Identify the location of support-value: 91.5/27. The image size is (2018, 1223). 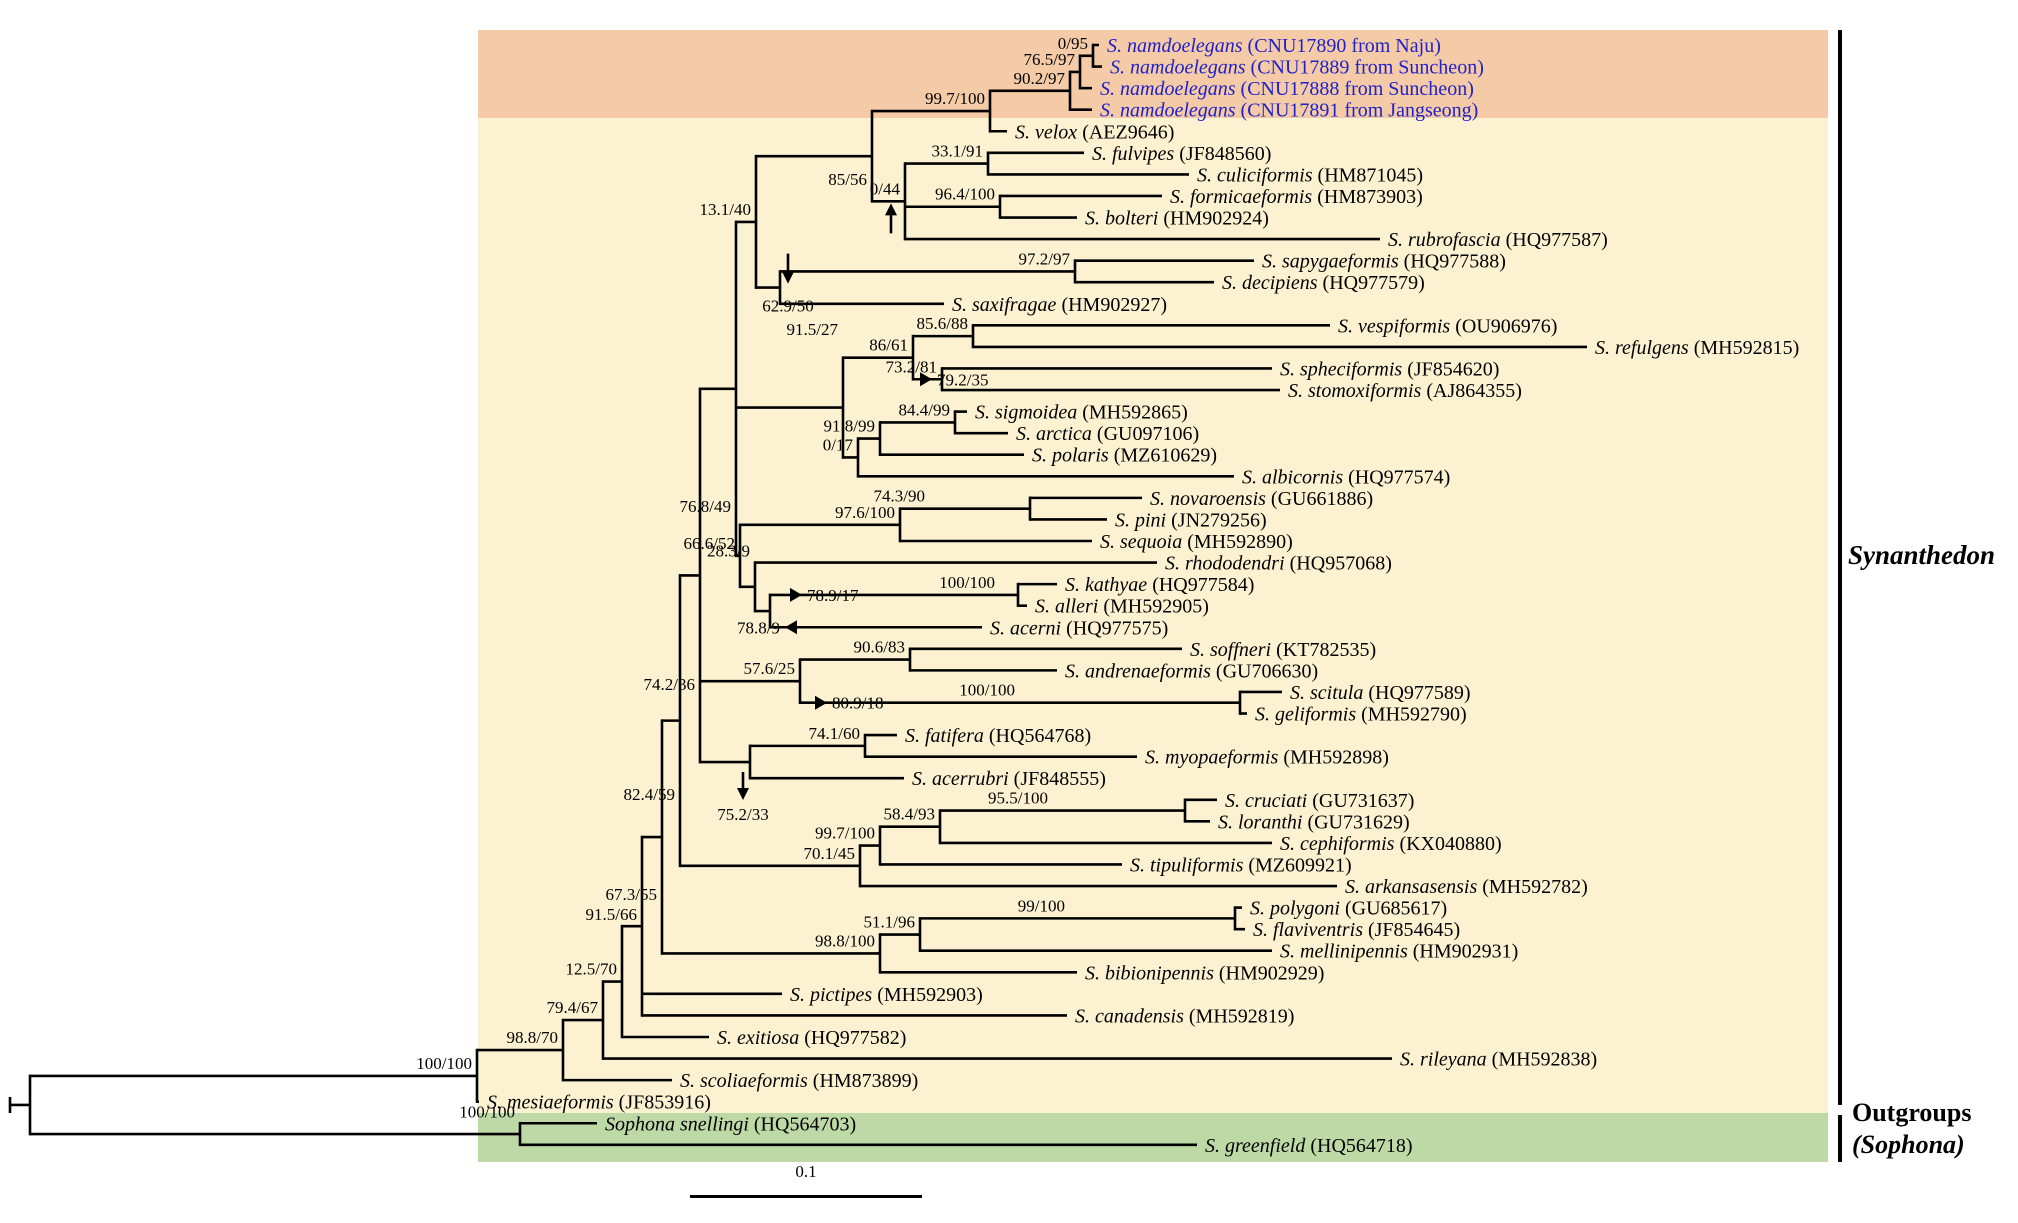
(813, 329).